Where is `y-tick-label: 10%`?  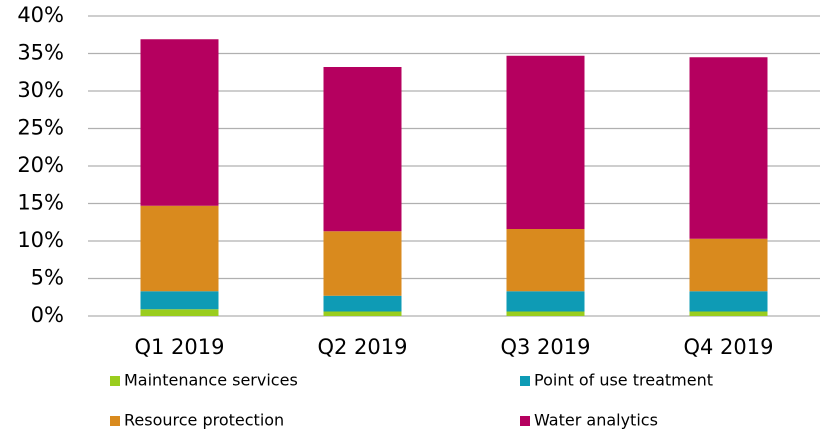 y-tick-label: 10% is located at coordinates (40, 240).